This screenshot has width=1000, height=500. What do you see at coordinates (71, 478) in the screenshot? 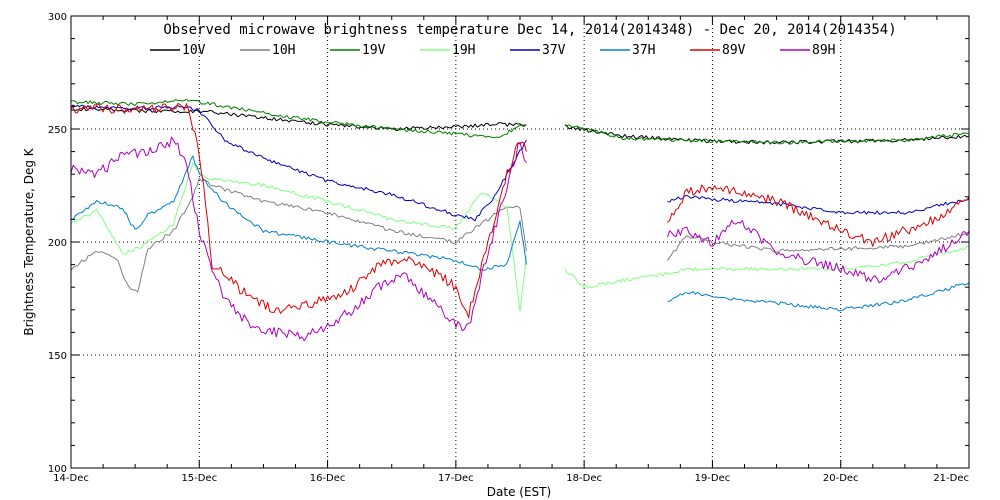
I see `x-tick-label: 14-Dec` at bounding box center [71, 478].